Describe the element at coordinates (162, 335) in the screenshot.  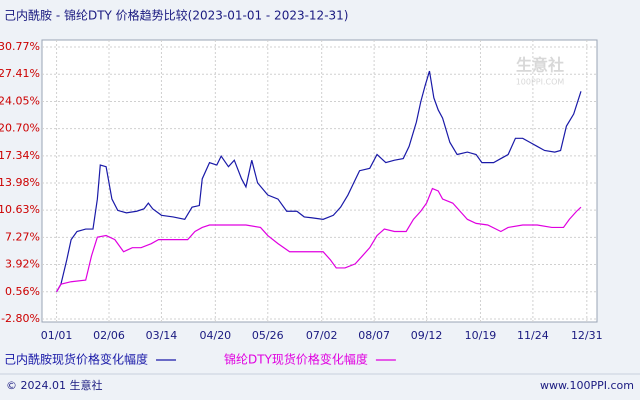
I see `x-tick-label: 03/14` at that location.